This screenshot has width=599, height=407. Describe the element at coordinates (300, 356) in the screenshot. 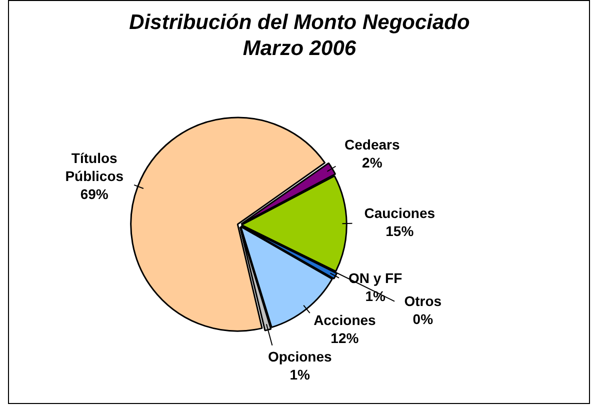

I see `slice-label: Opciones` at that location.